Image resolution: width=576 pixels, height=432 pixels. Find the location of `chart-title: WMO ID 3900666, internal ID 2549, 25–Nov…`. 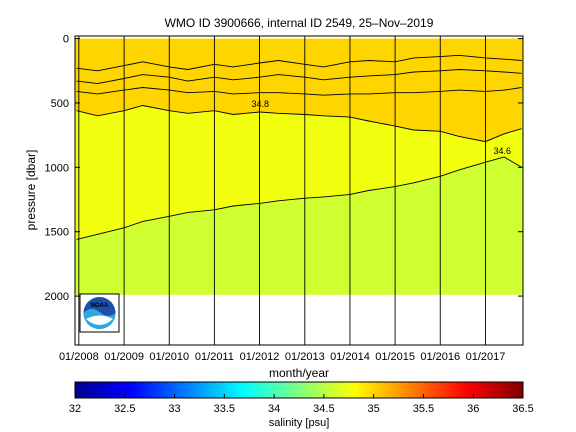

chart-title: WMO ID 3900666, internal ID 2549, 25–Nov… is located at coordinates (299, 23).